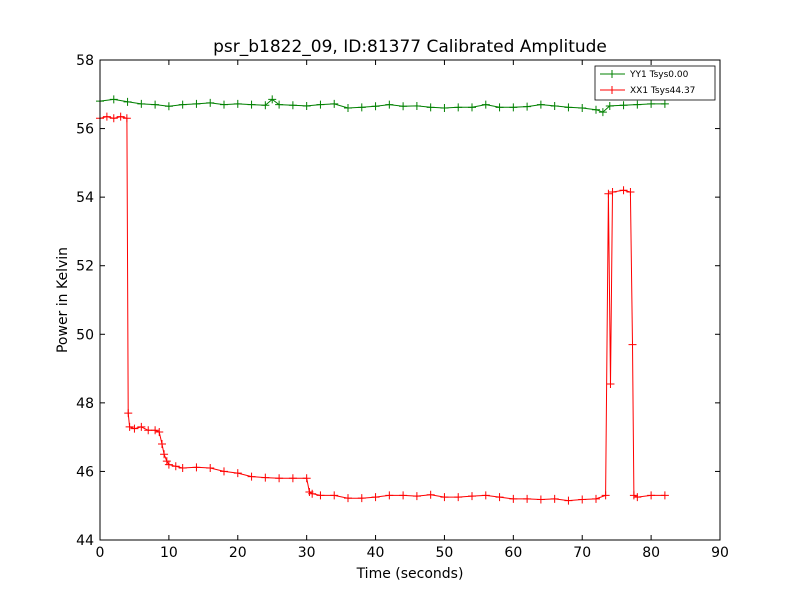 The image size is (800, 604). What do you see at coordinates (85, 267) in the screenshot?
I see `y-tick-label: 52` at bounding box center [85, 267].